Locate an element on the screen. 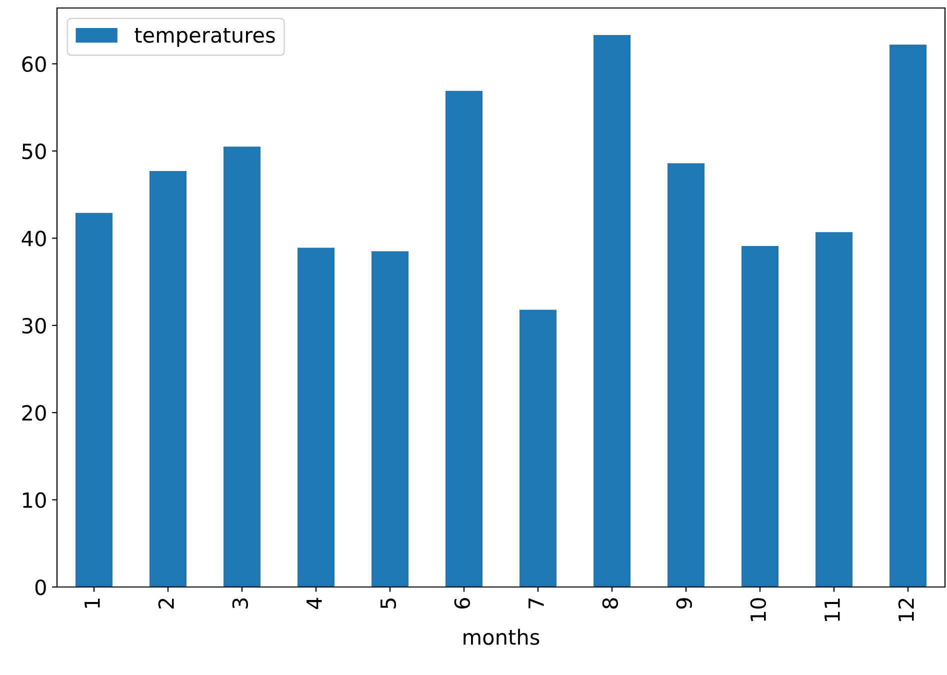 The height and width of the screenshot is (675, 947). x-tick-label: 4 is located at coordinates (314, 603).